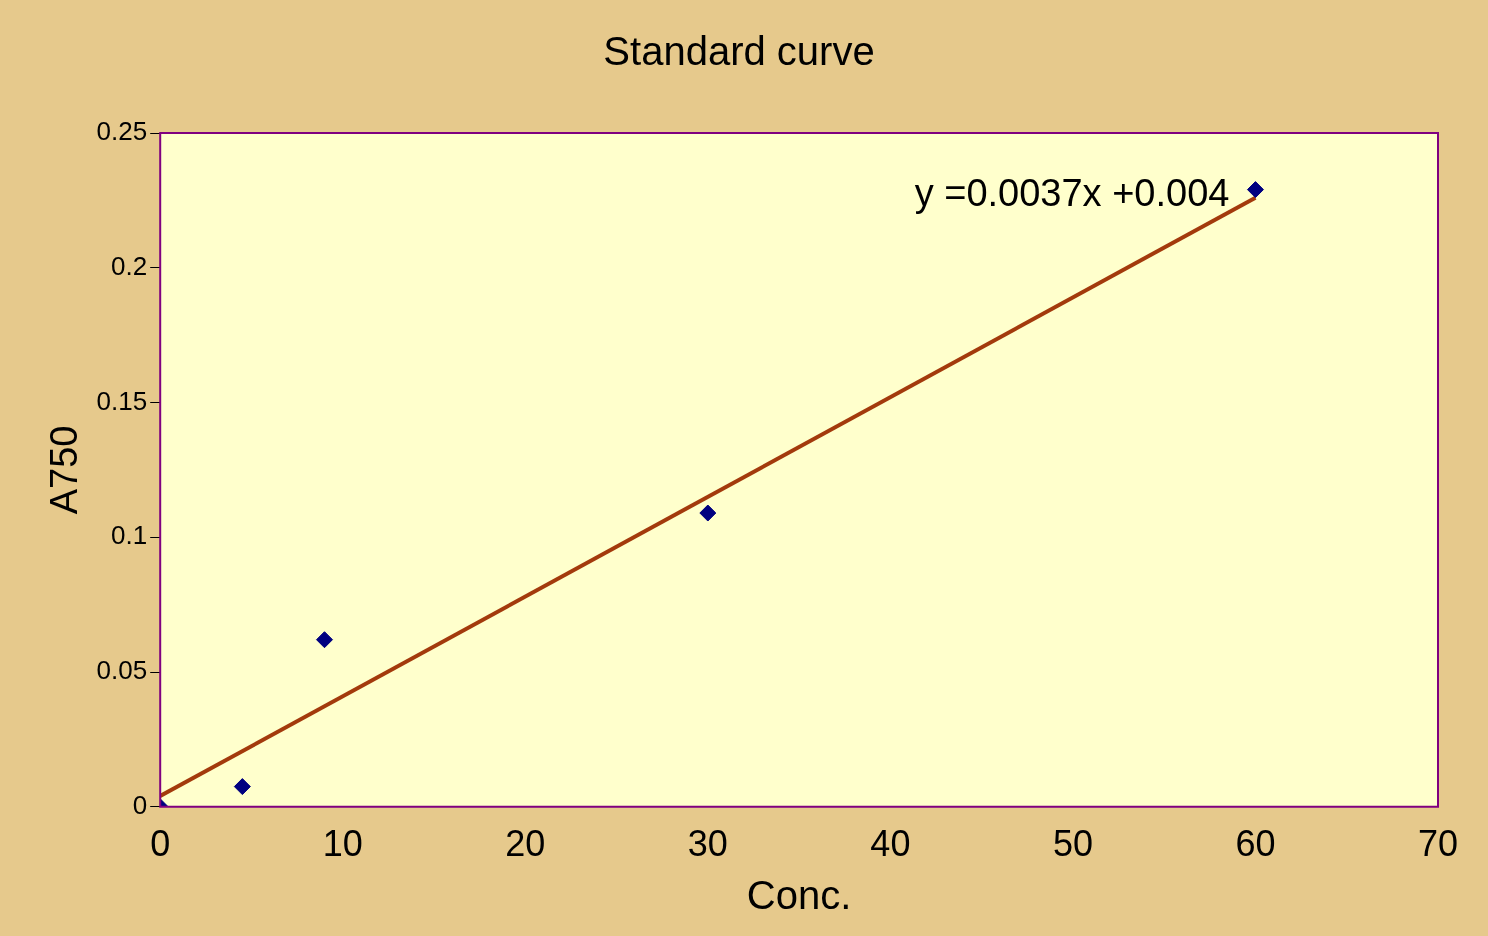 This screenshot has width=1488, height=936. I want to click on x-tick-label: 50, so click(1072, 844).